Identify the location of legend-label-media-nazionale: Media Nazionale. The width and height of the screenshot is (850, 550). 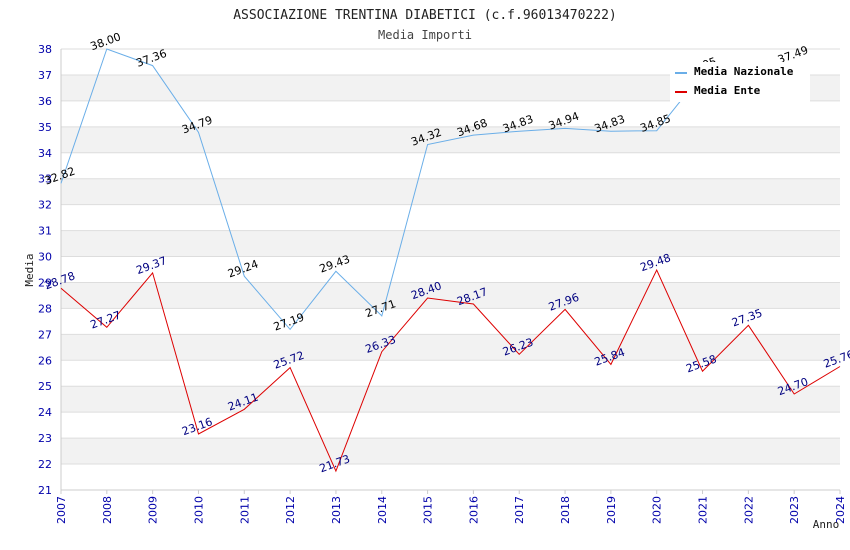
(744, 71).